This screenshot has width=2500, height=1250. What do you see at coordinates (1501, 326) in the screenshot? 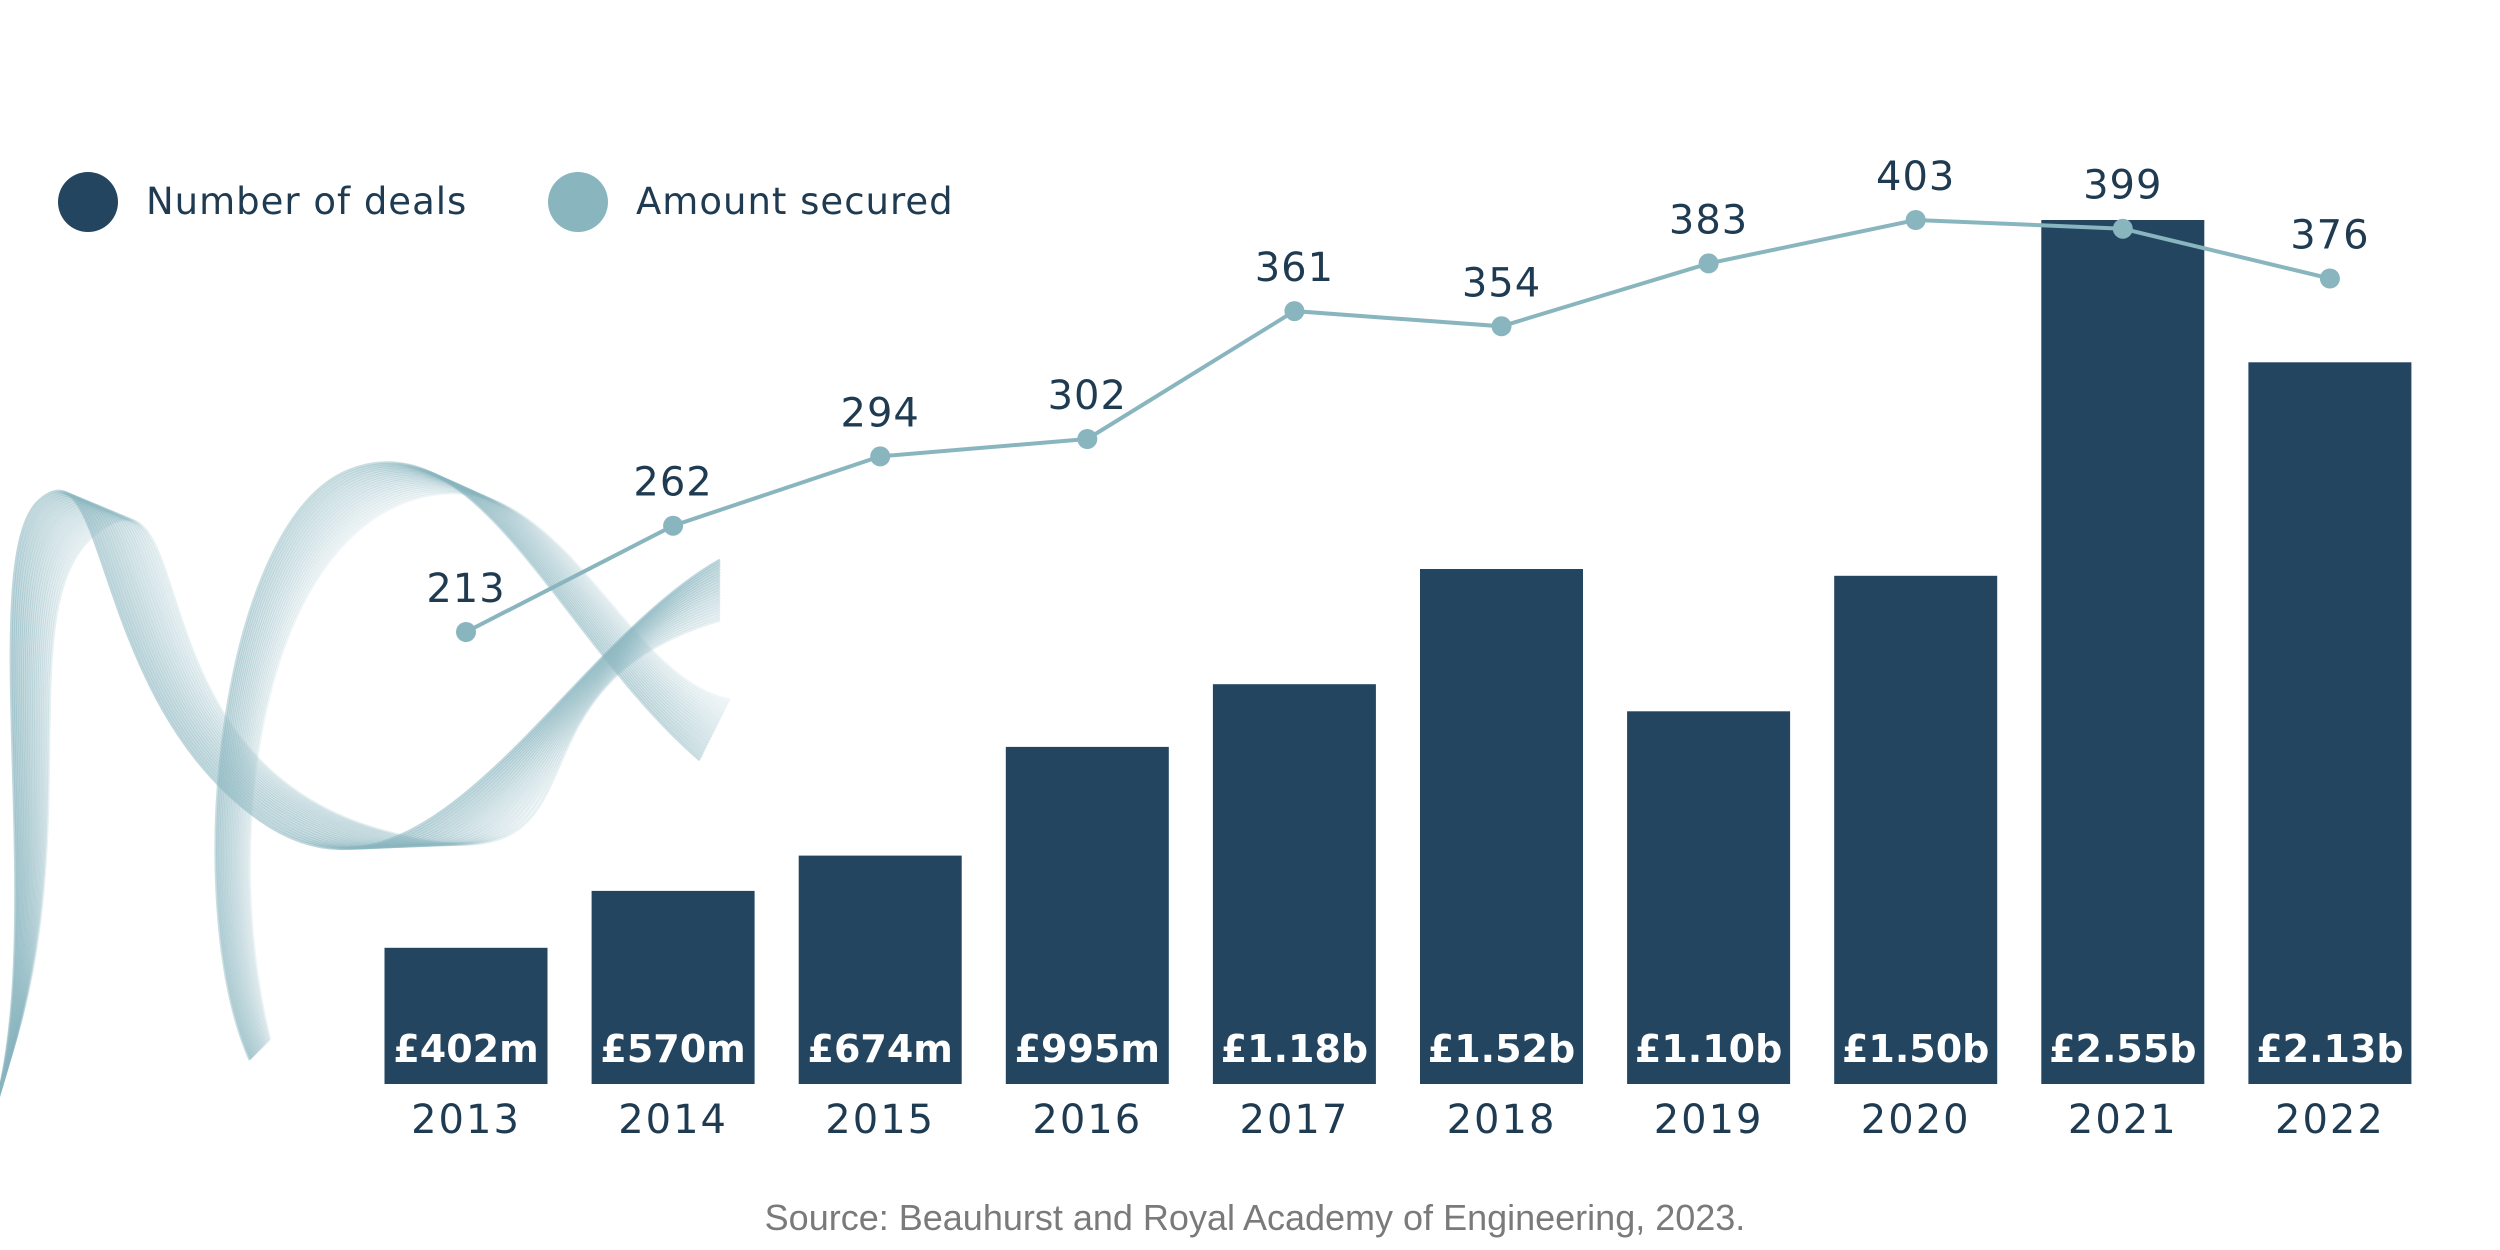
I see `deals-point-2018` at bounding box center [1501, 326].